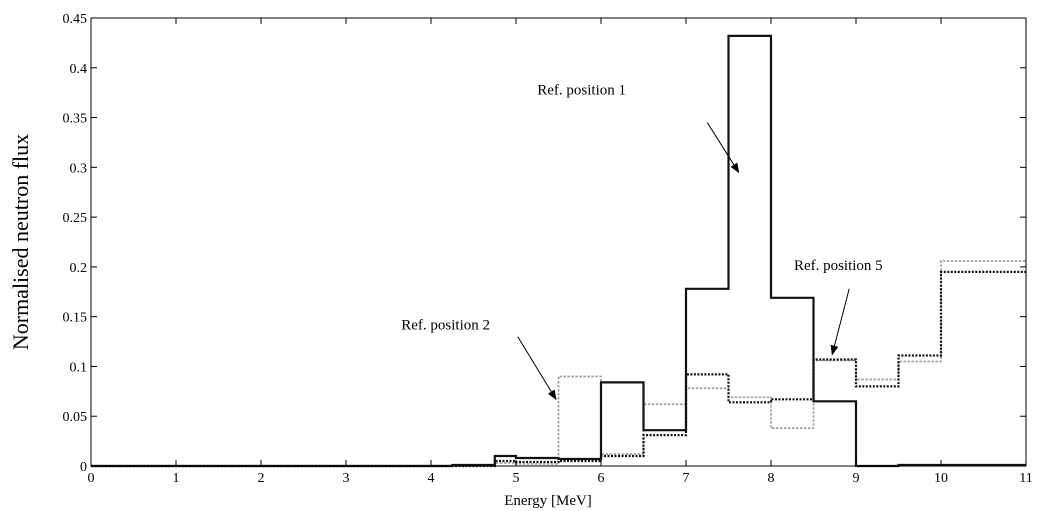 This screenshot has width=1037, height=511. What do you see at coordinates (79, 69) in the screenshot?
I see `y-tick-label: 0.4` at bounding box center [79, 69].